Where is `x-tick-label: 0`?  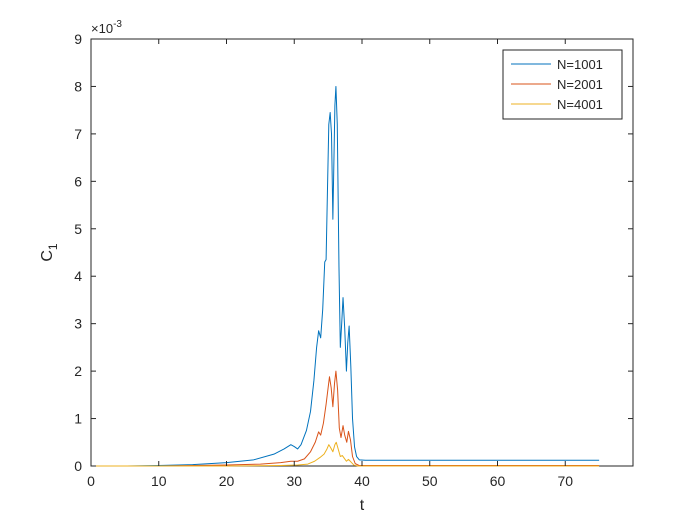 x-tick-label: 0 is located at coordinates (91, 481).